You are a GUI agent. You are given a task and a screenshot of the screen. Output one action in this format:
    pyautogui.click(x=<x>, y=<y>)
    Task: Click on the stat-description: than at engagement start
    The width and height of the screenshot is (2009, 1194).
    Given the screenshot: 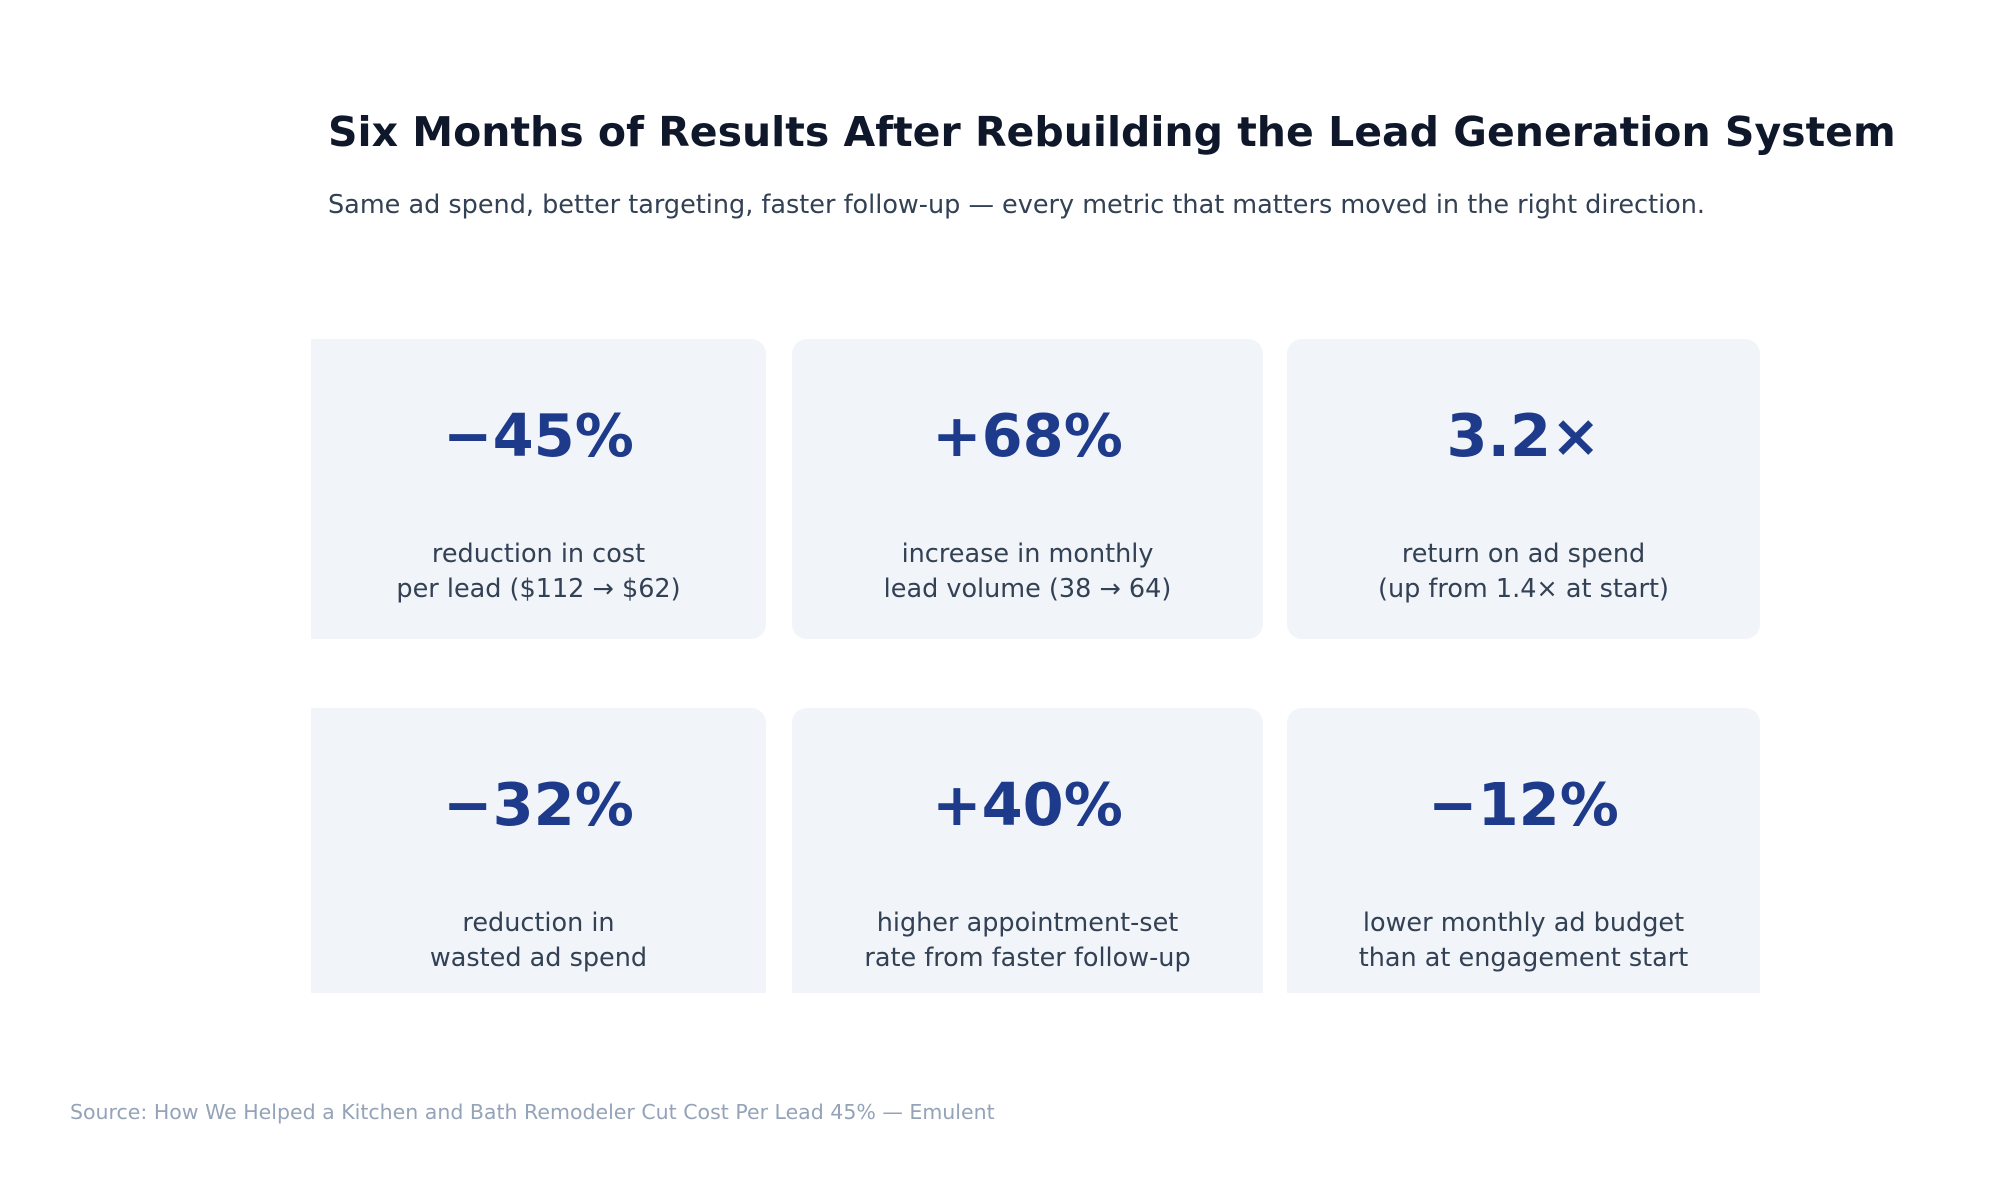 What is the action you would take?
    pyautogui.click(x=1523, y=958)
    